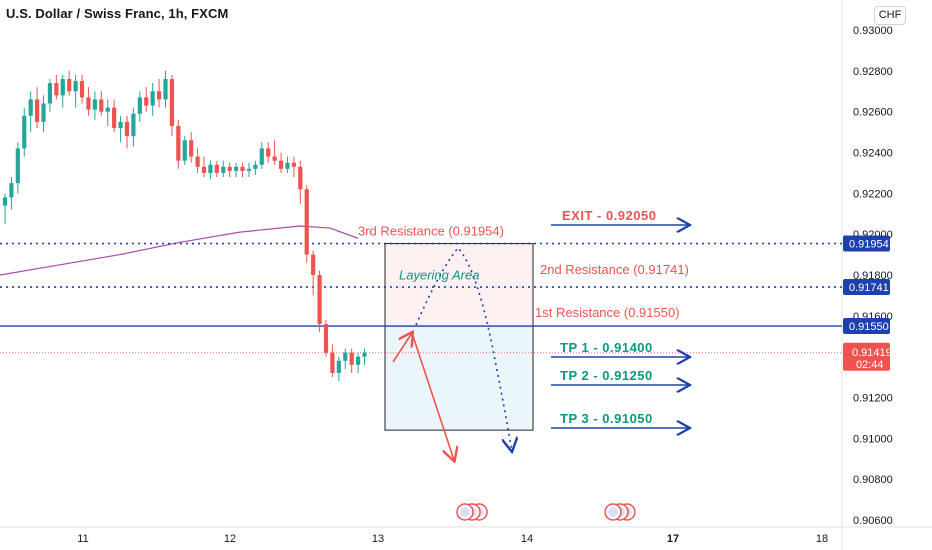  What do you see at coordinates (527, 539) in the screenshot?
I see `x-tick-label: 14` at bounding box center [527, 539].